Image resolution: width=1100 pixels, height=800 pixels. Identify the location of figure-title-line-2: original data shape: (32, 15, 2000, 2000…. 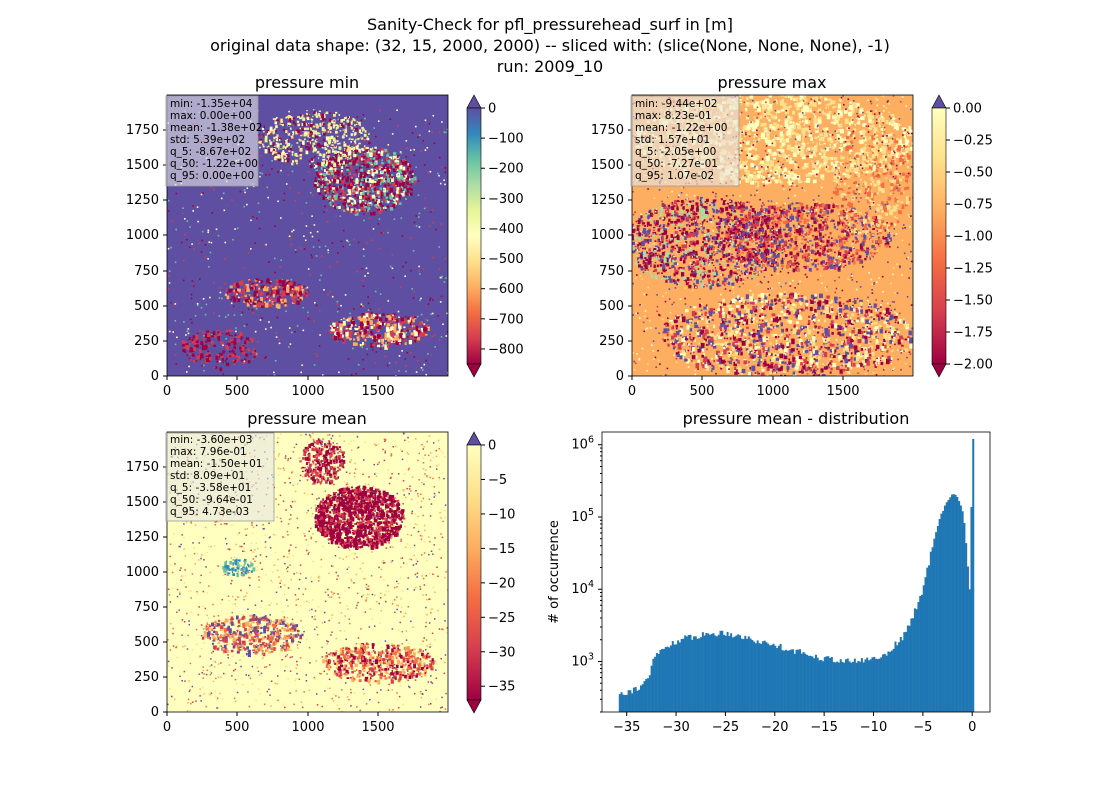
(550, 45).